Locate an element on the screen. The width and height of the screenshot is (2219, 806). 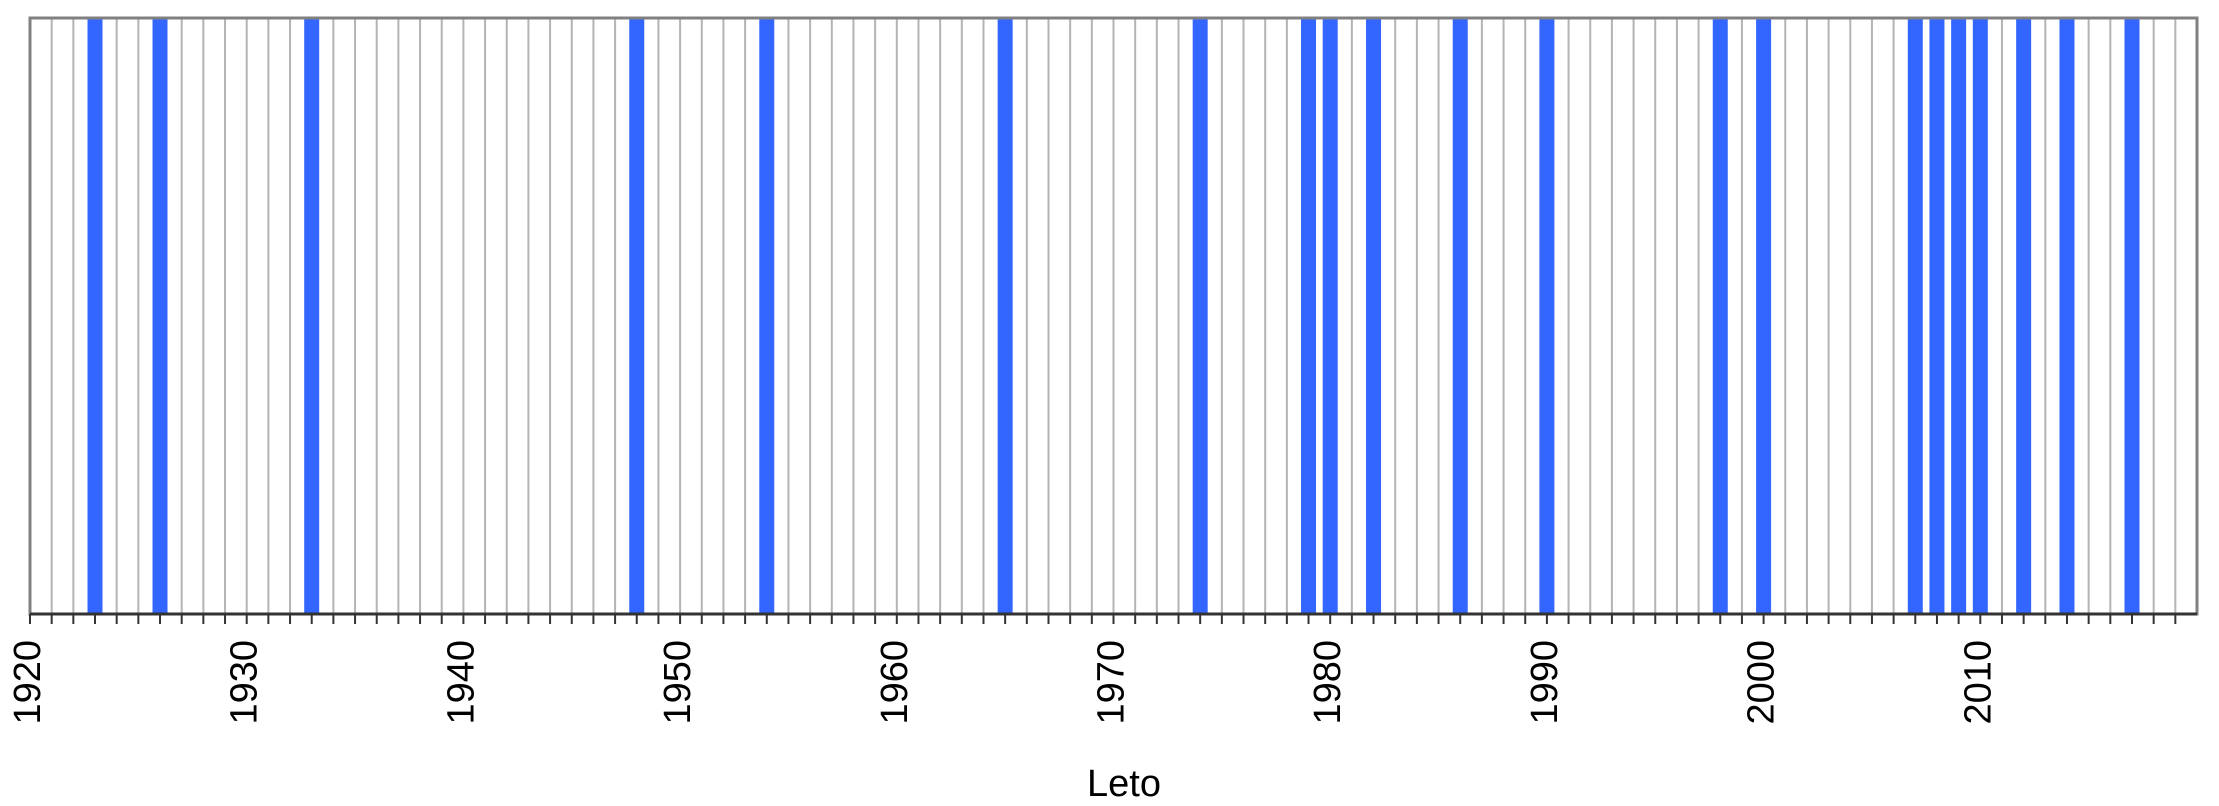
bar-1933 is located at coordinates (312, 316).